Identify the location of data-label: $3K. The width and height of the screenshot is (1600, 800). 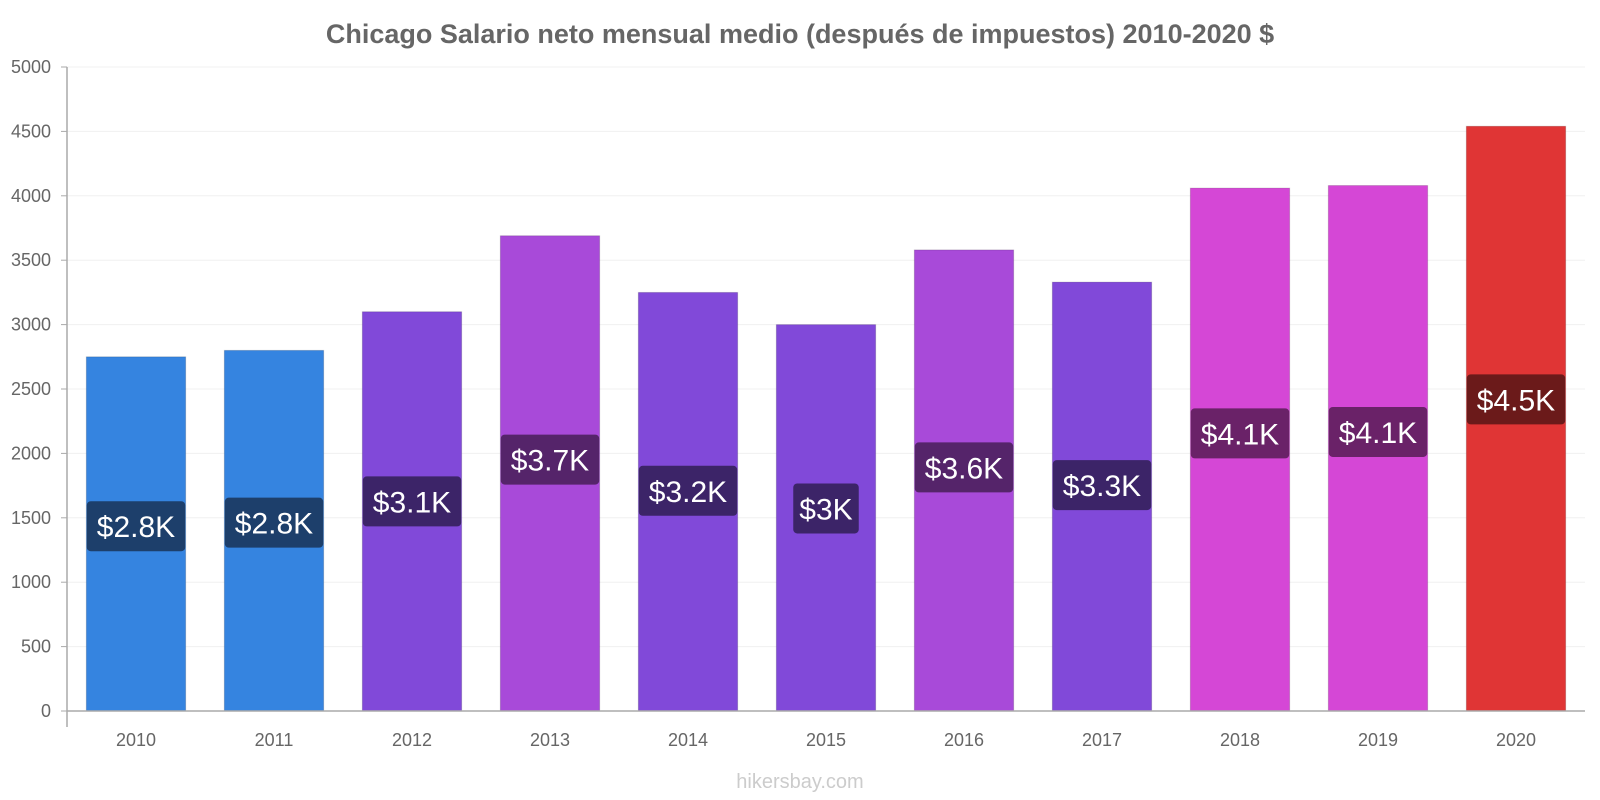
(825, 509).